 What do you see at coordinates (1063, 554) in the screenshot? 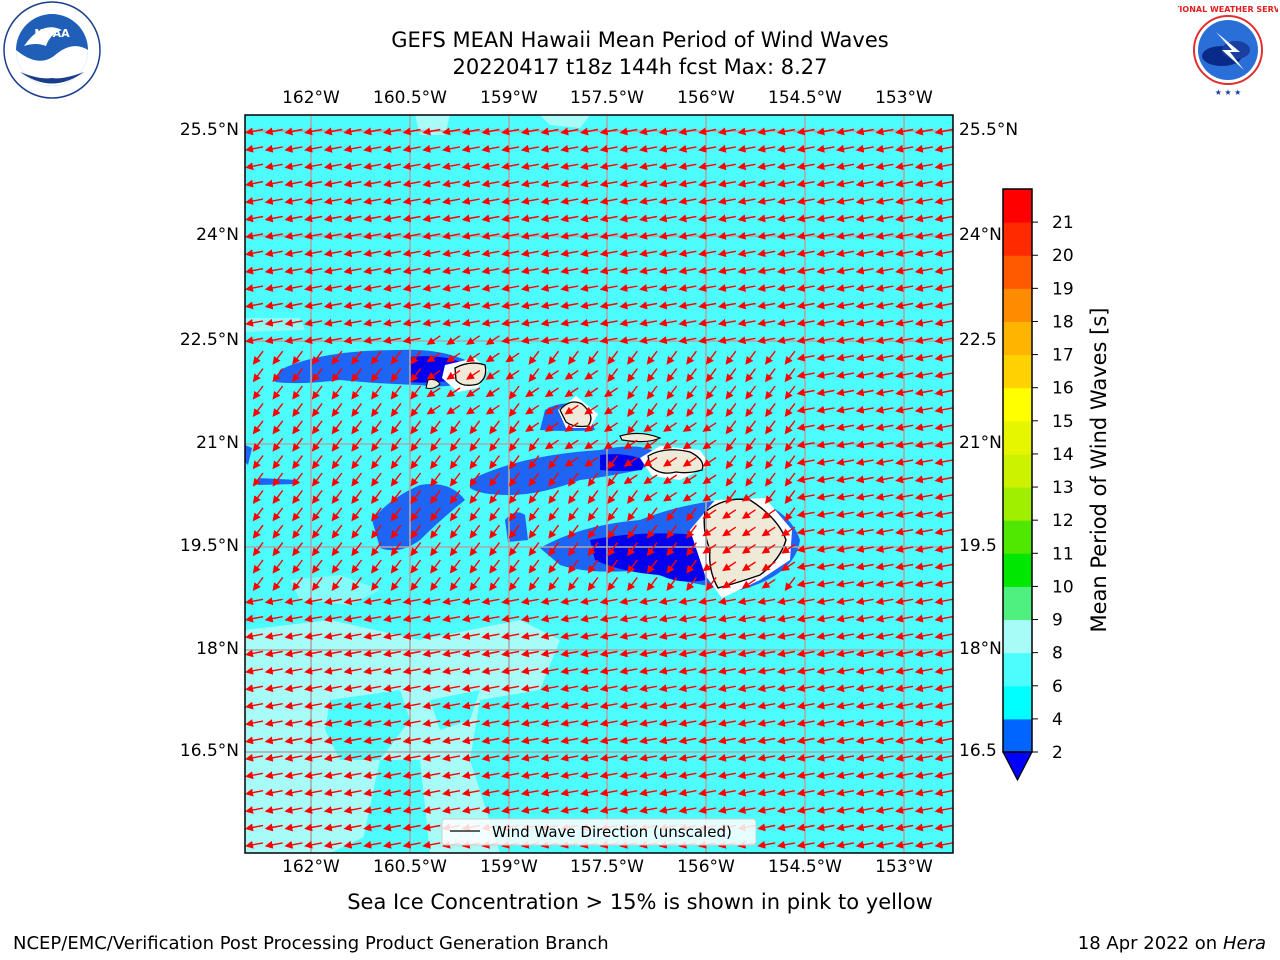
I see `colorbar-tick-label: 11` at bounding box center [1063, 554].